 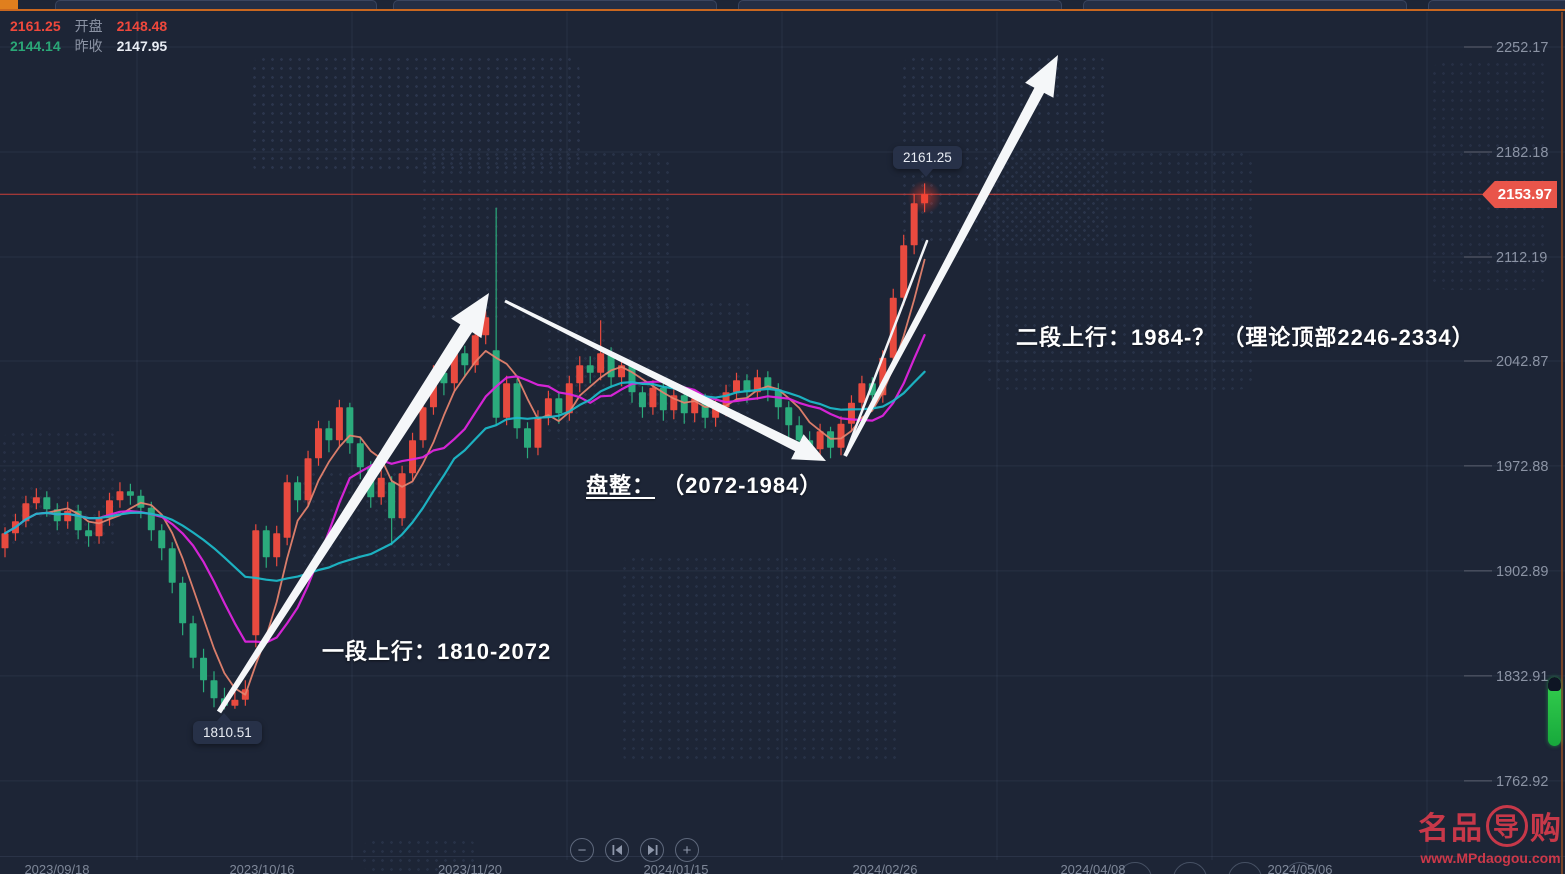 I want to click on low-price-marker: 1810.51, so click(x=227, y=728).